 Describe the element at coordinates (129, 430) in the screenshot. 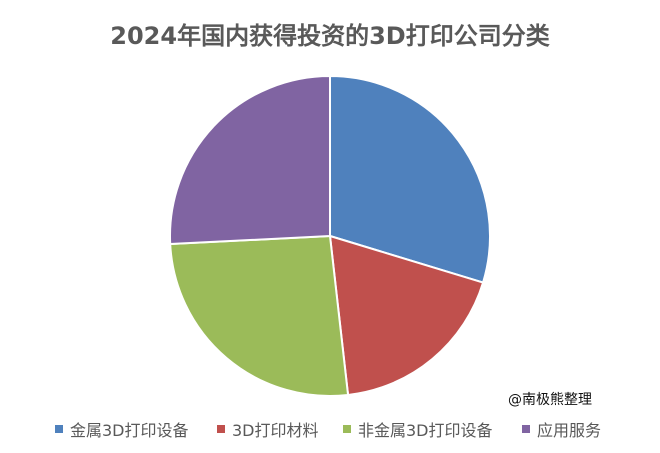

I see `legend-label: 金属3D打印设备` at that location.